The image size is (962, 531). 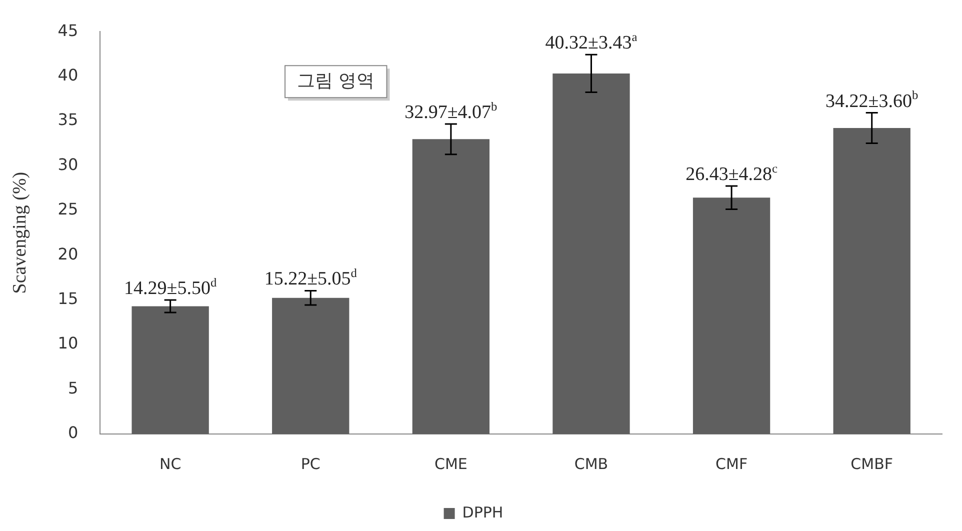 I want to click on x-tick-label: NC, so click(x=170, y=463).